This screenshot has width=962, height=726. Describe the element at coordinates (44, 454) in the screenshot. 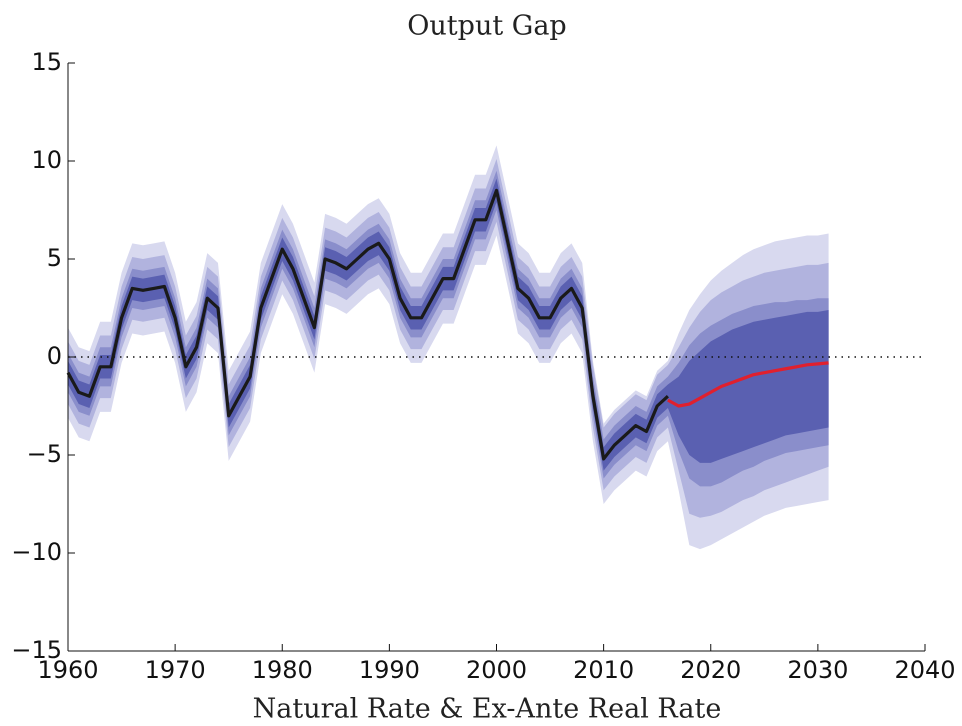

I see `y-tick-label: −5` at that location.